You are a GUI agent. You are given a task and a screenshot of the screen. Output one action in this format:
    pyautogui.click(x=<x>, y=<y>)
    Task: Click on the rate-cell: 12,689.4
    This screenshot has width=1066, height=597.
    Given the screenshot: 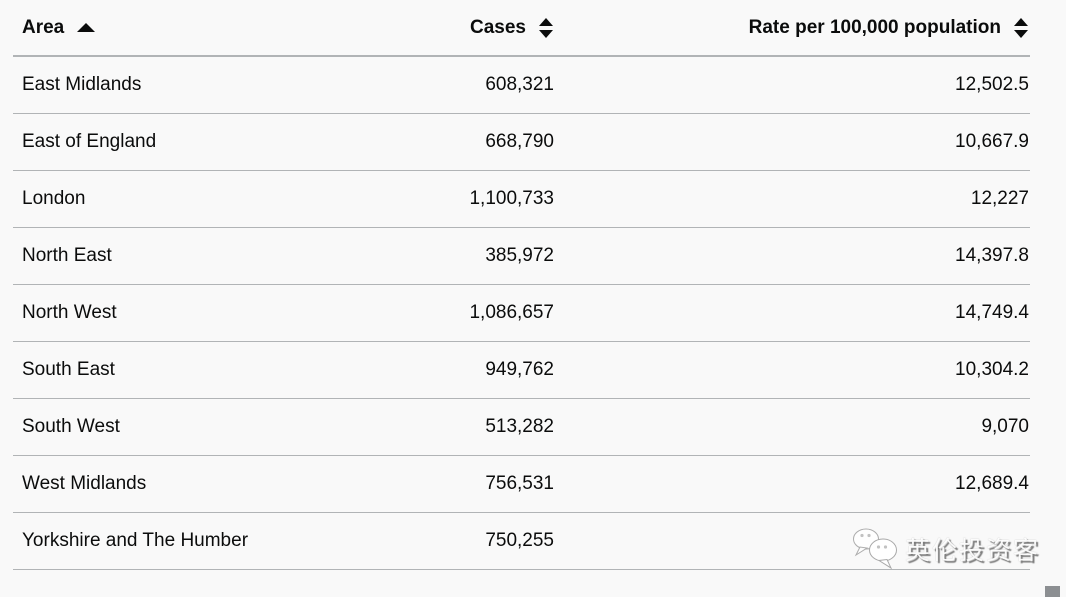 What is the action you would take?
    pyautogui.click(x=792, y=484)
    